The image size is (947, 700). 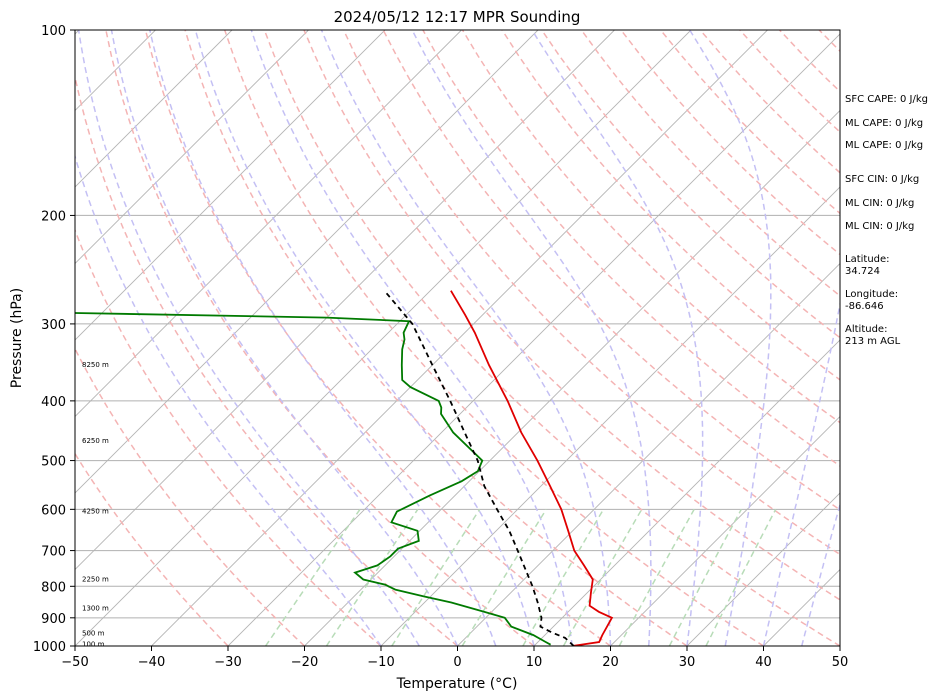 What do you see at coordinates (457, 684) in the screenshot?
I see `x-axis-label: Temperature (°C)` at bounding box center [457, 684].